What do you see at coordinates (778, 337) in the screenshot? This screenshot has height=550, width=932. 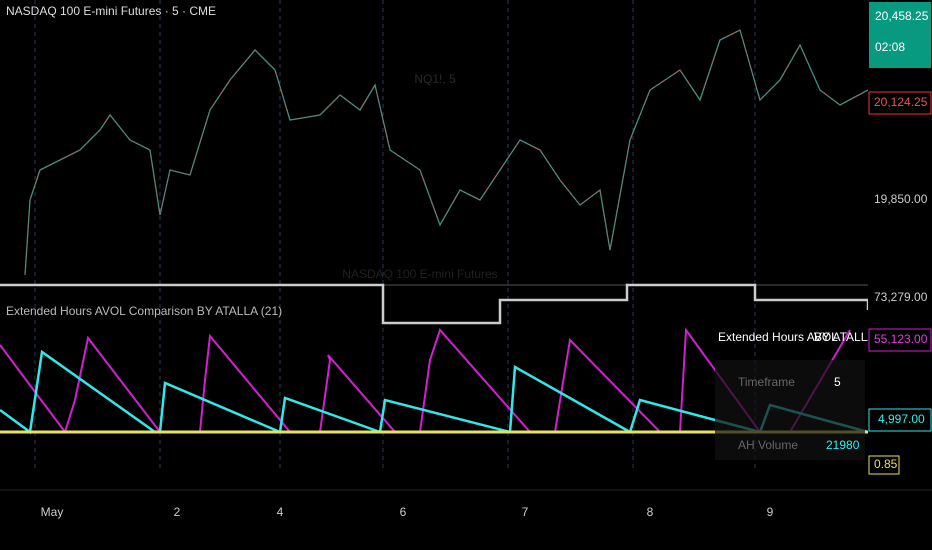 I see `table-heading: Extended Hours AVOL` at bounding box center [778, 337].